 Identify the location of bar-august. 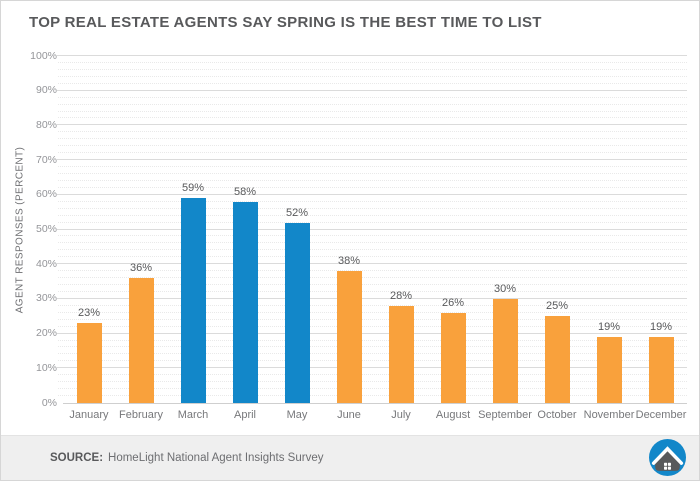
(453, 357).